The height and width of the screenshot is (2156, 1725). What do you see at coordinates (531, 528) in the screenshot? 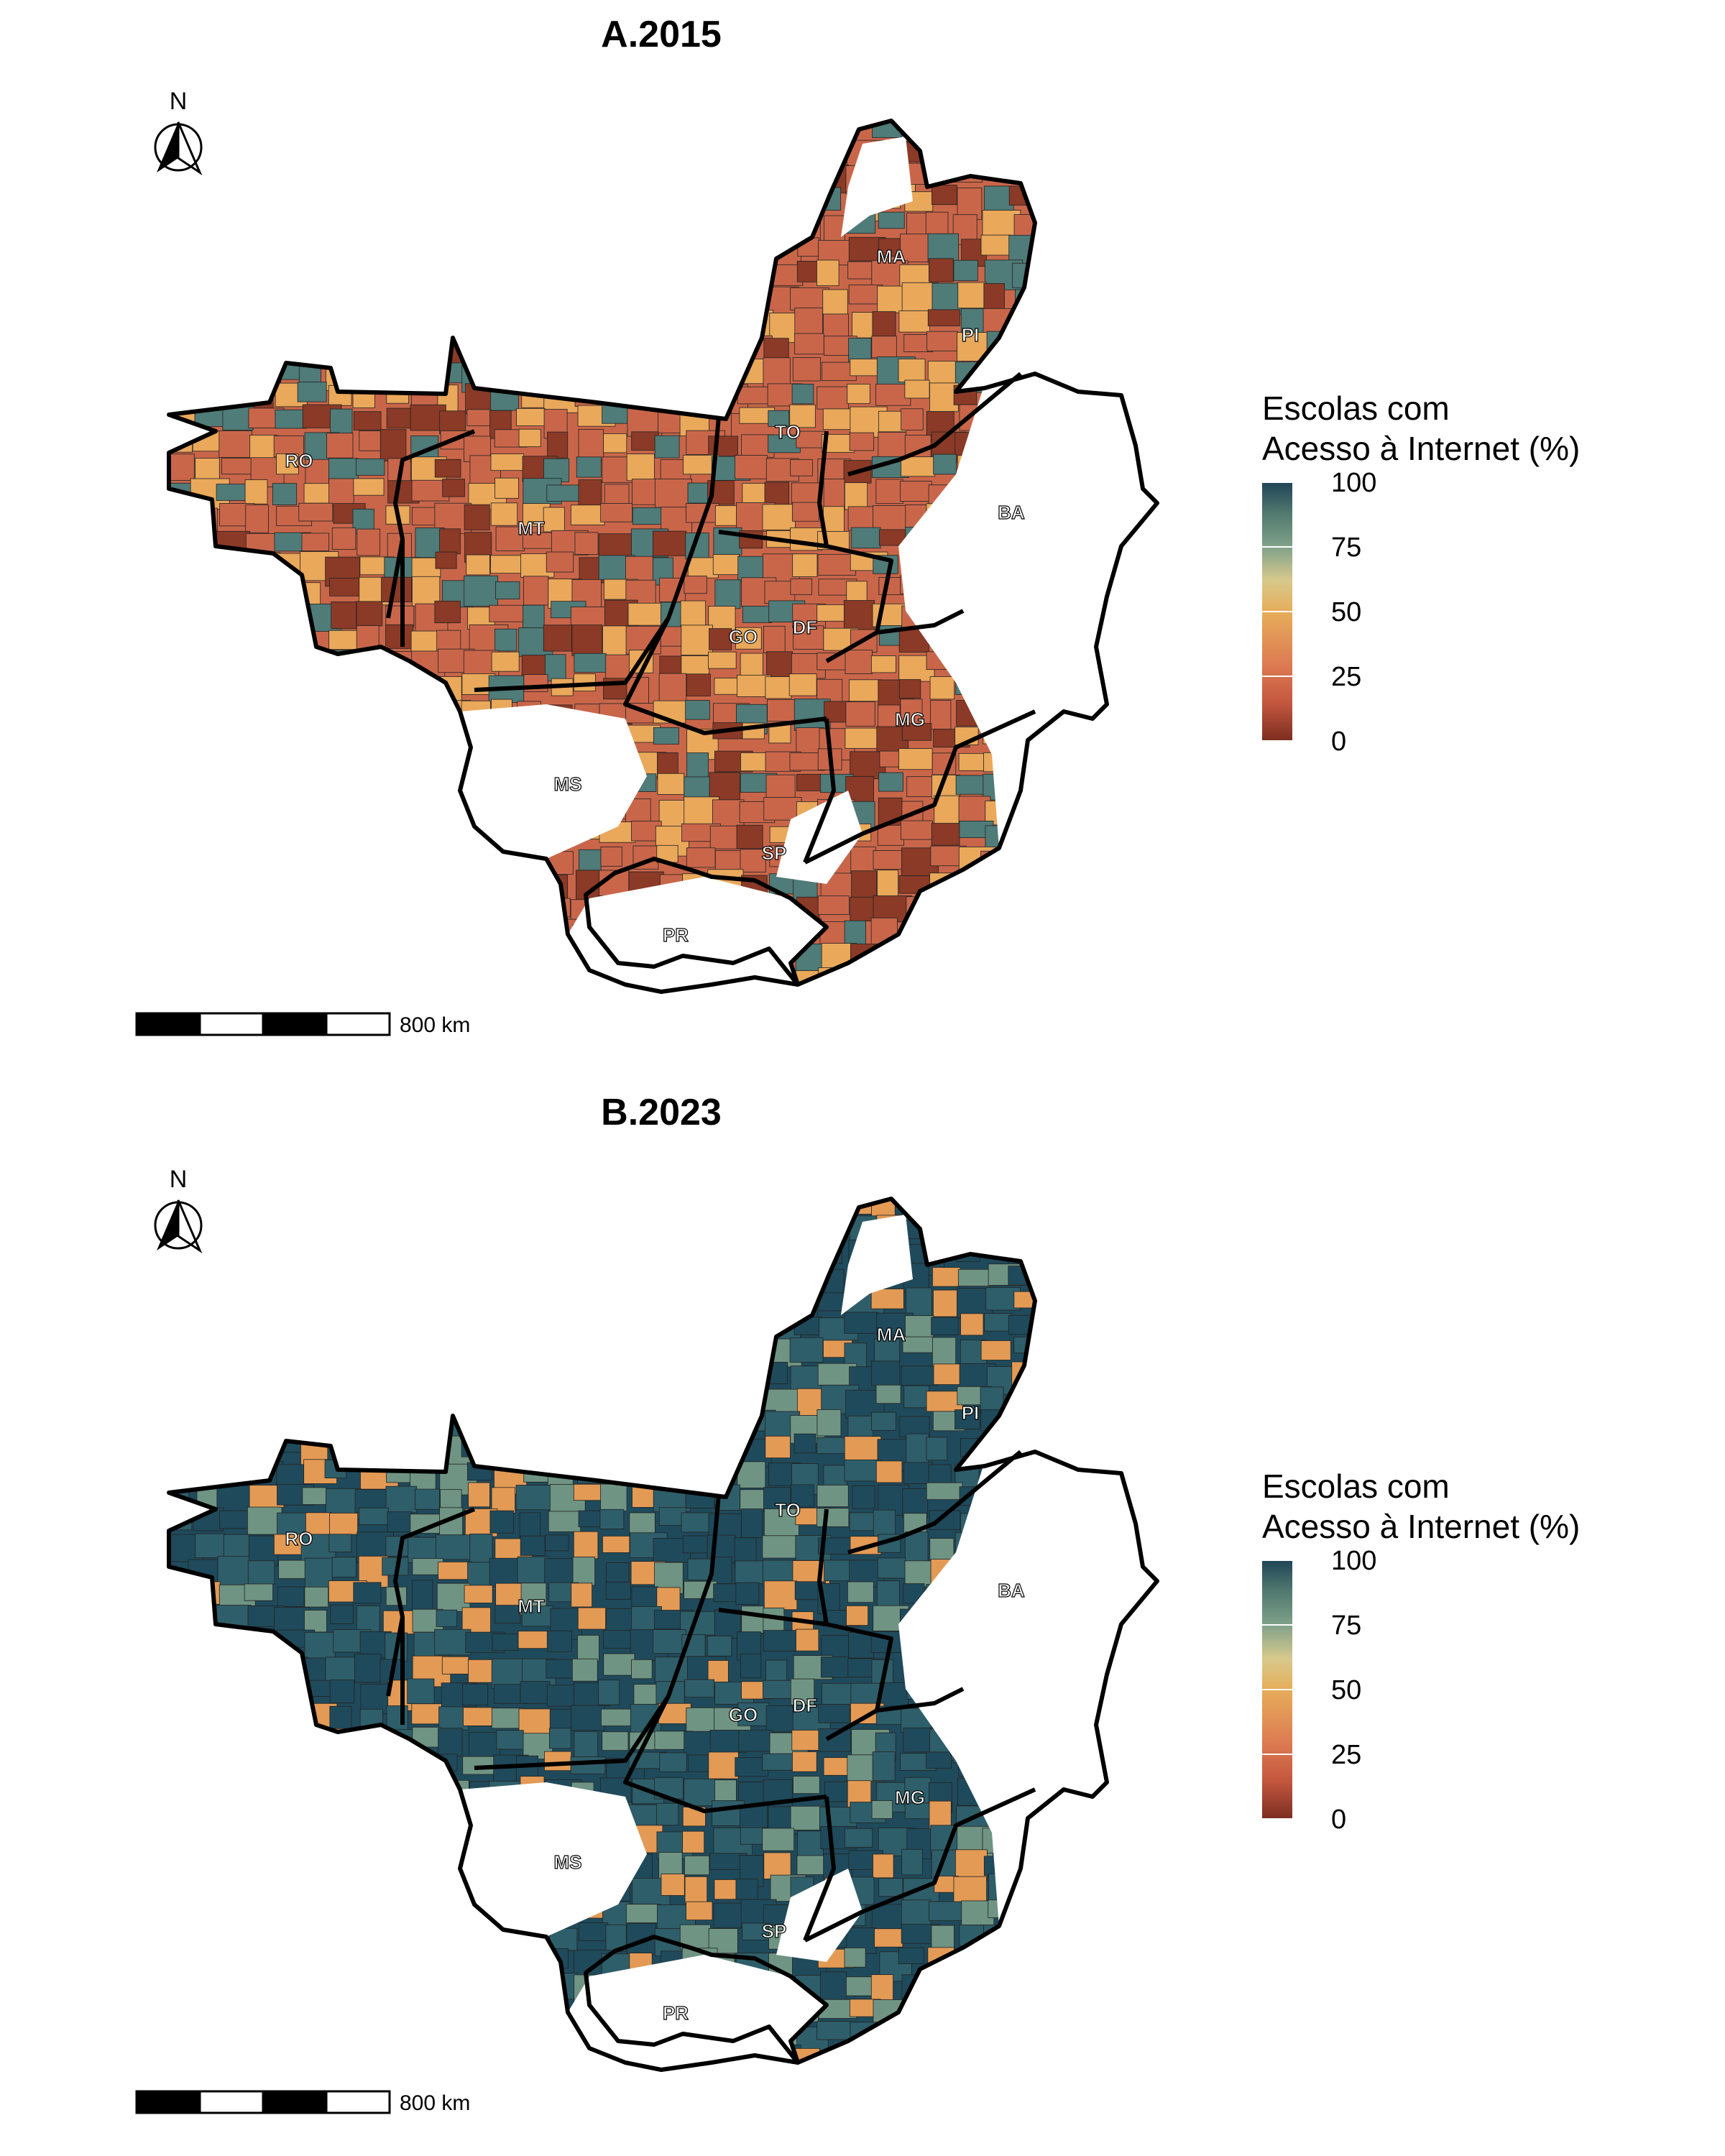
I see `svg-text: MT` at bounding box center [531, 528].